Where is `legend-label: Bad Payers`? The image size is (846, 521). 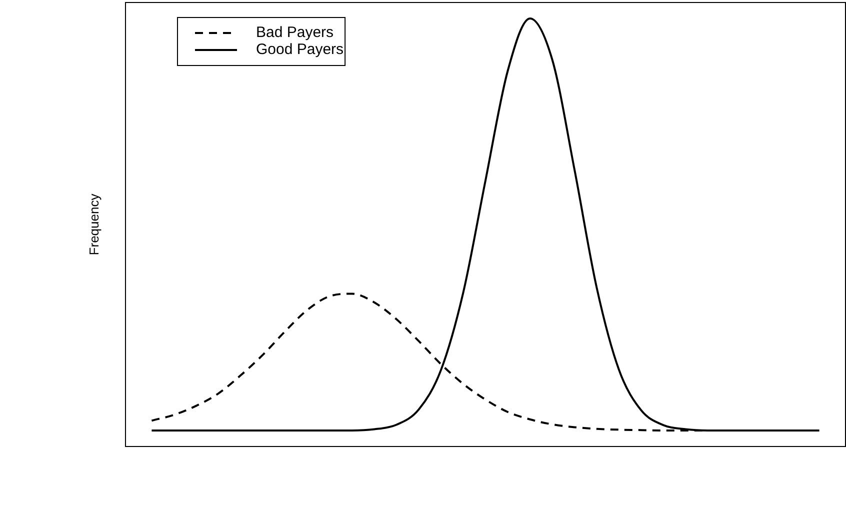 legend-label: Bad Payers is located at coordinates (295, 33).